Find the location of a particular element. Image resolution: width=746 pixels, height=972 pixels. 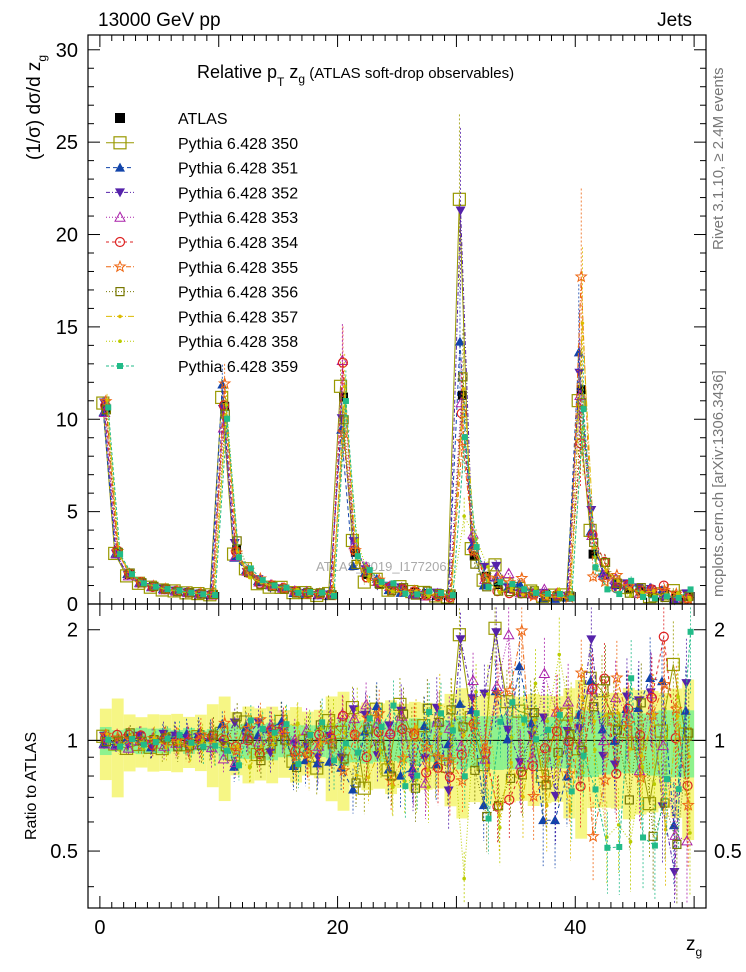

title-sub-g: g is located at coordinates (301, 79).